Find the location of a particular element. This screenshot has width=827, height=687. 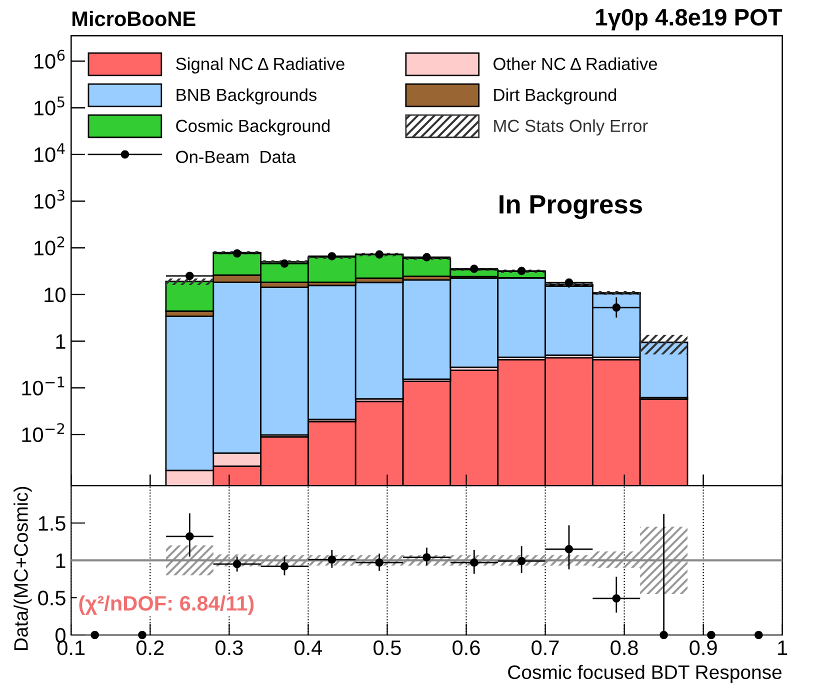

x-tick-label: 0.7 is located at coordinates (545, 648).